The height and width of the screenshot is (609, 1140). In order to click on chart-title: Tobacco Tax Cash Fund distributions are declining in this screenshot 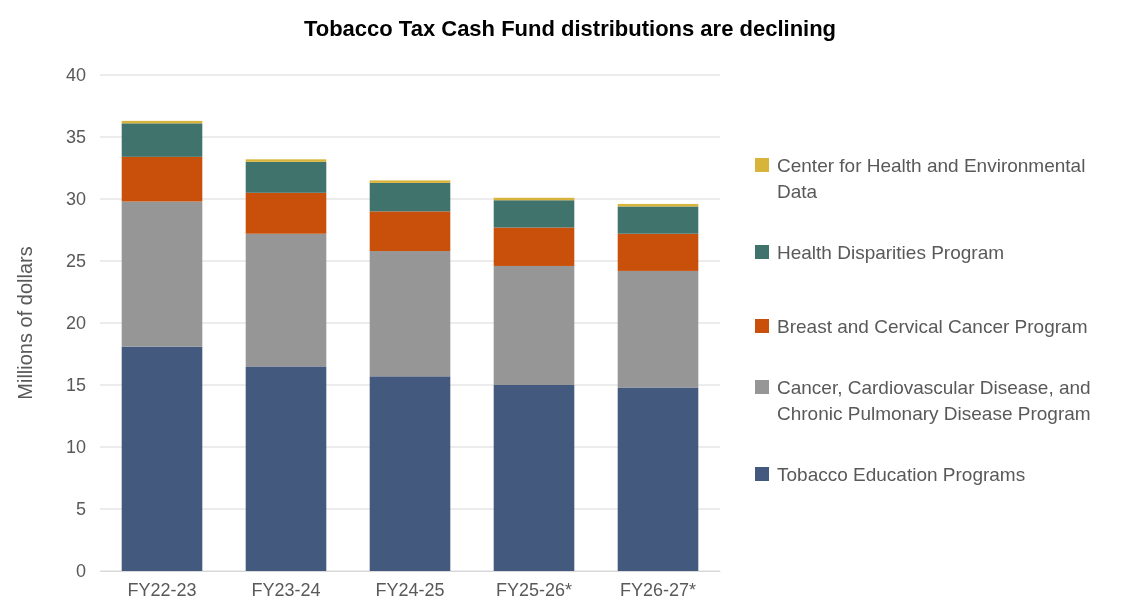, I will do `click(570, 28)`.